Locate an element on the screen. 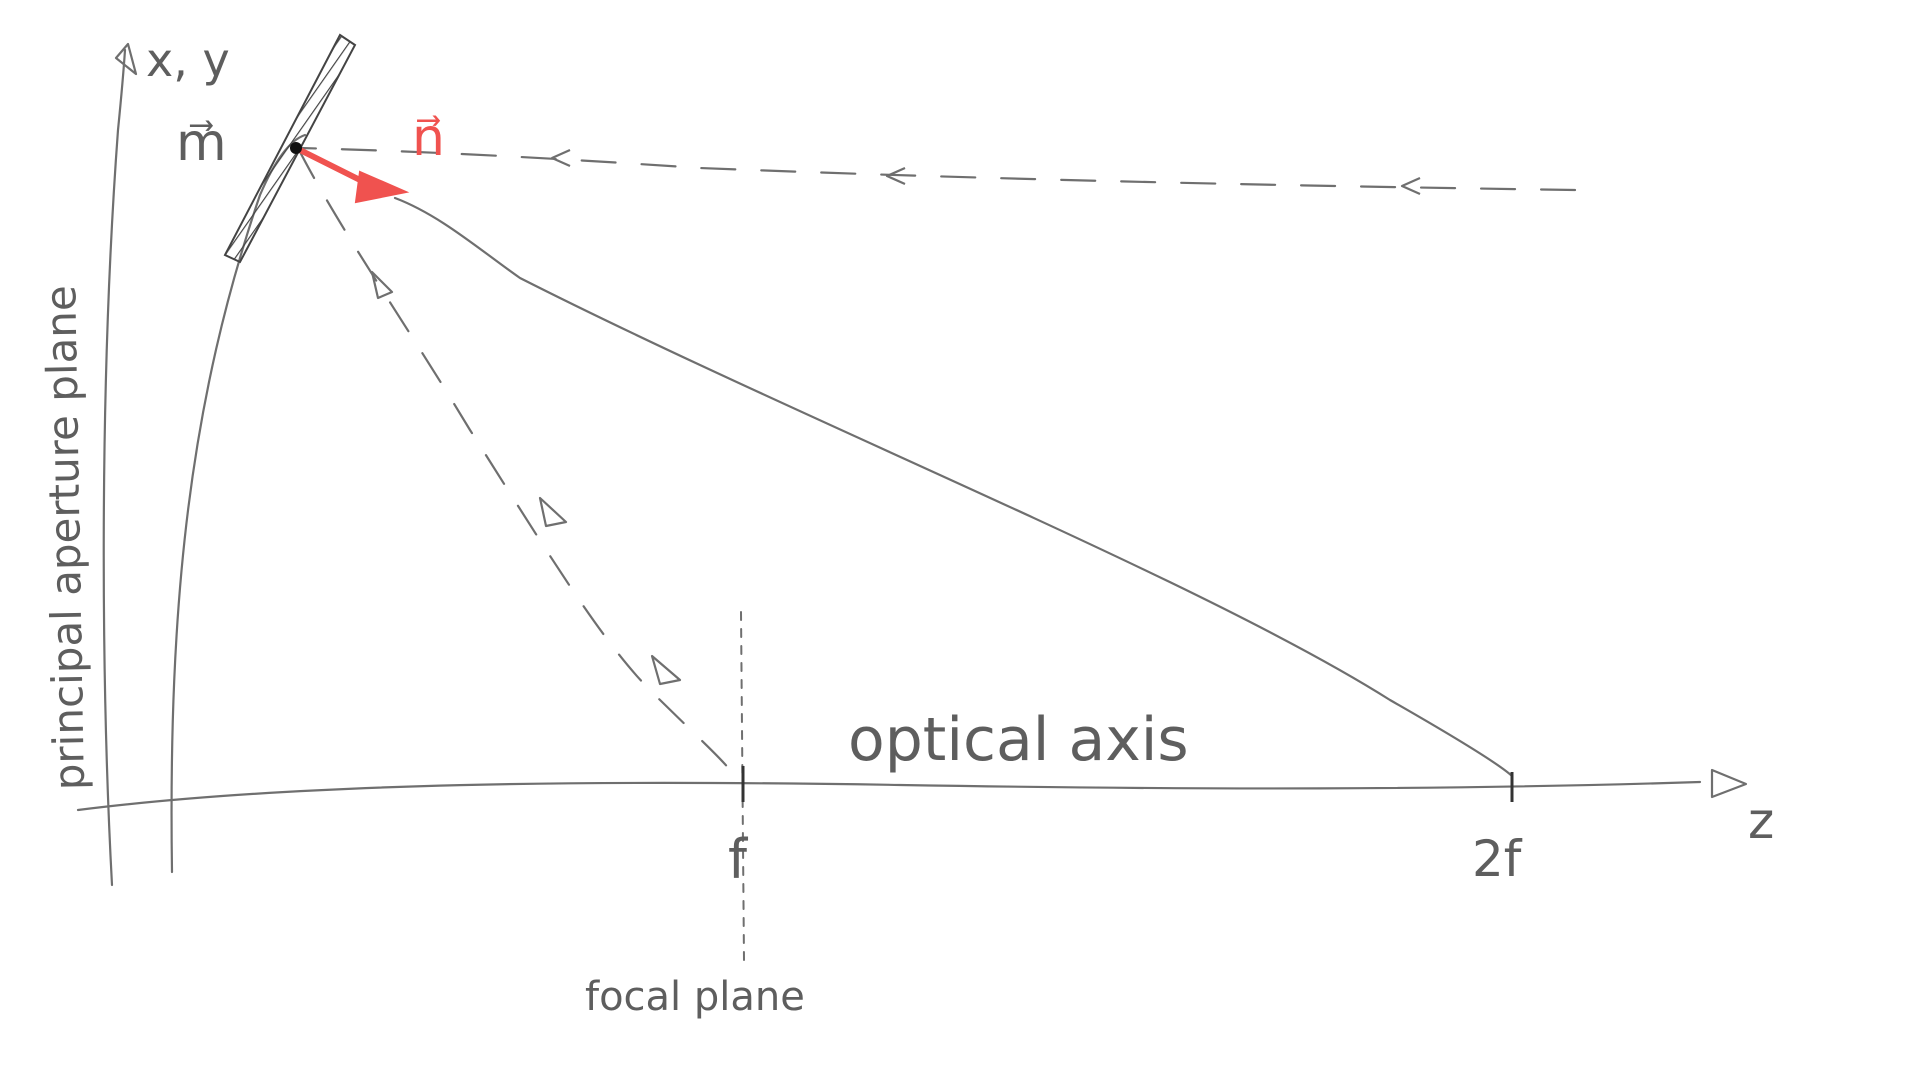 The width and height of the screenshot is (1920, 1080). xy-axis-arrowhead is located at coordinates (126, 59).